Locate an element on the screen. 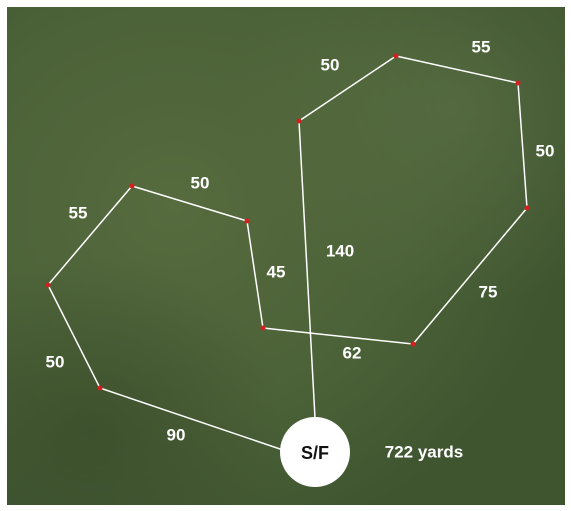 This screenshot has width=571, height=511. total-distance: 722 yards is located at coordinates (424, 451).